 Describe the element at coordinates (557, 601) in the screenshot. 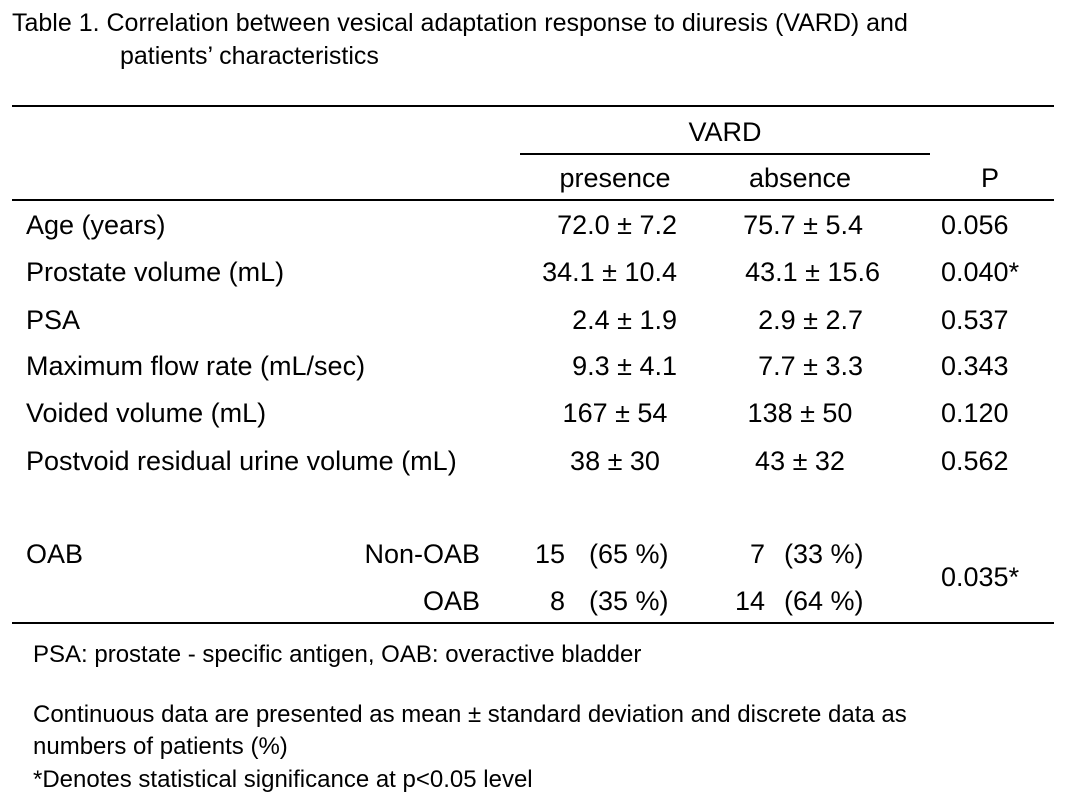

I see `oab-presence-n: 8` at that location.